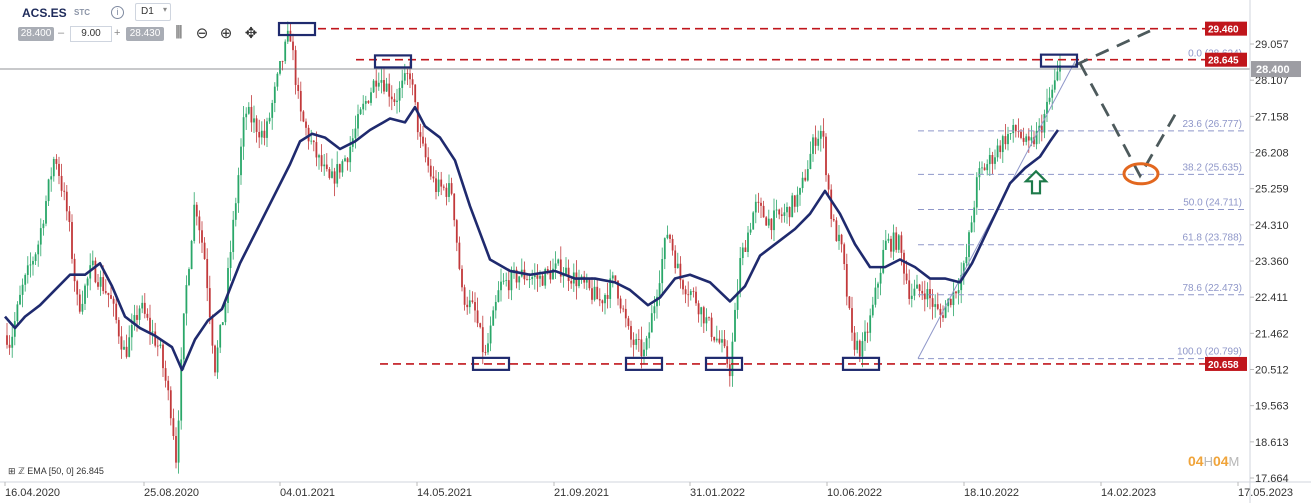  I want to click on fib-level-label: 61.8 (23.788), so click(1213, 238).